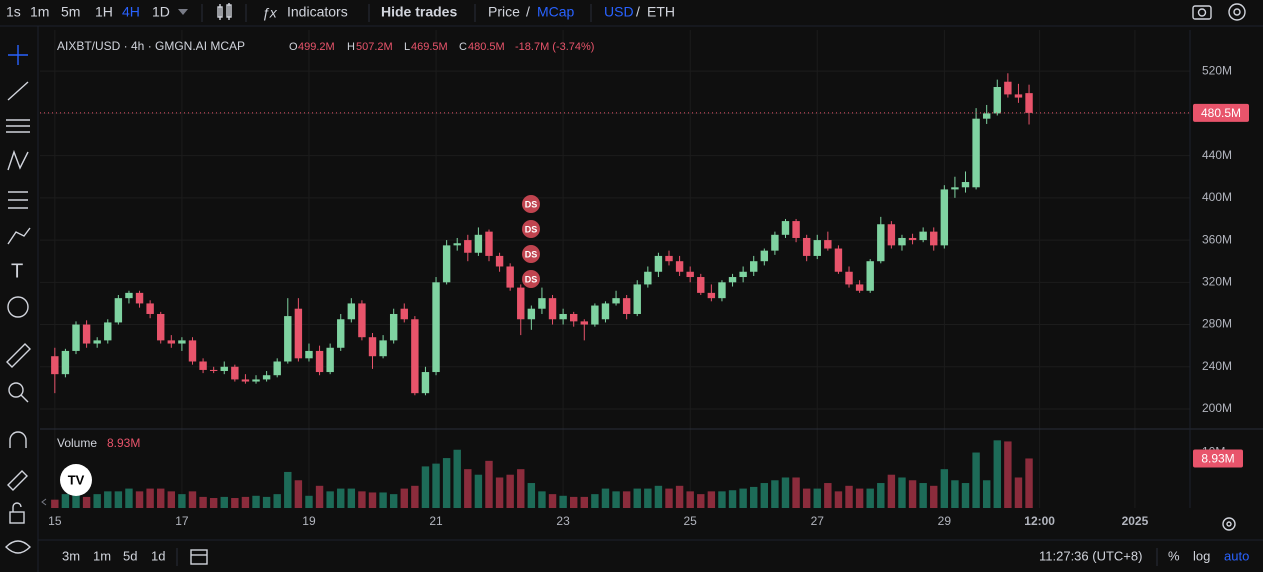 The height and width of the screenshot is (572, 1263). I want to click on dropdown-arrow, so click(183, 12).